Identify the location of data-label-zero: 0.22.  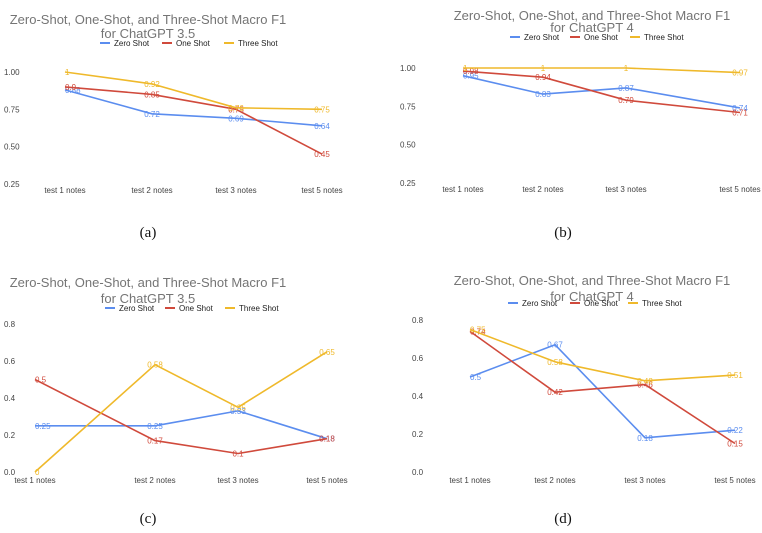
(735, 430).